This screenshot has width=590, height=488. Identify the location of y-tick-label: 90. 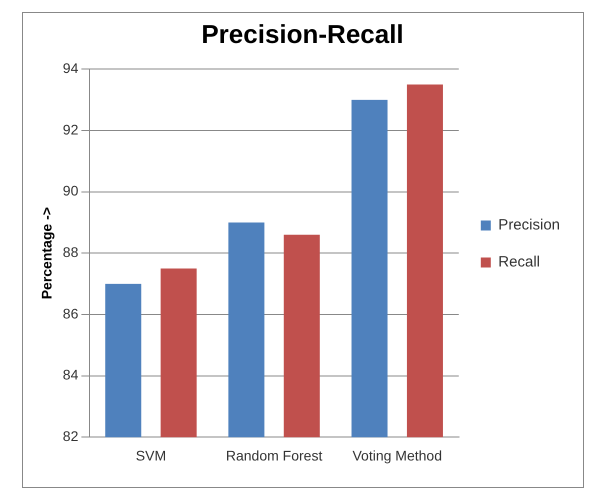
(70, 190).